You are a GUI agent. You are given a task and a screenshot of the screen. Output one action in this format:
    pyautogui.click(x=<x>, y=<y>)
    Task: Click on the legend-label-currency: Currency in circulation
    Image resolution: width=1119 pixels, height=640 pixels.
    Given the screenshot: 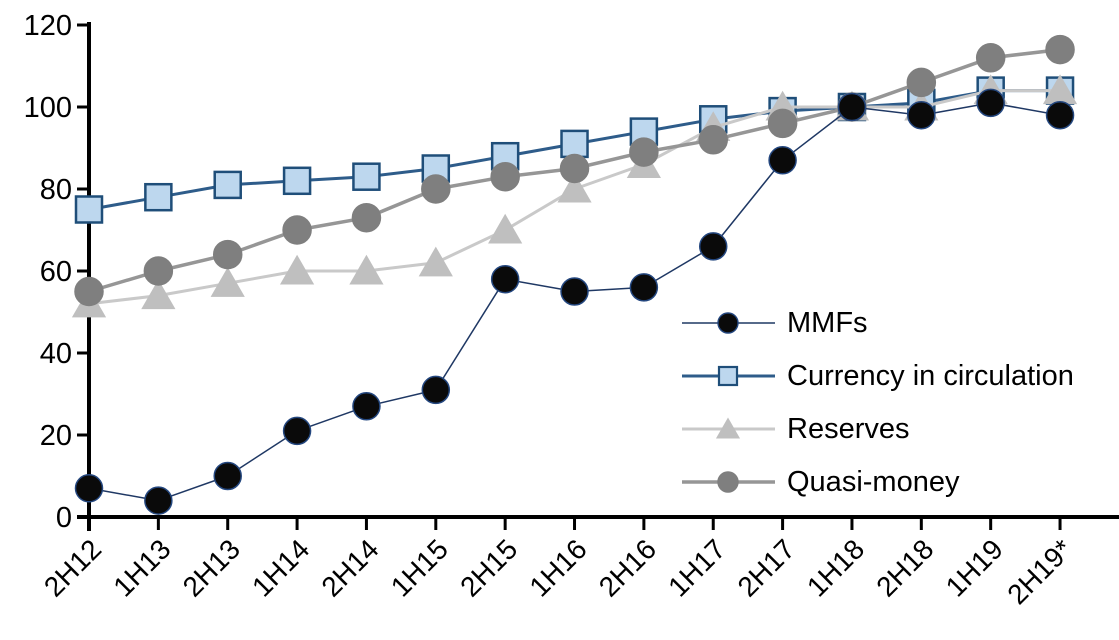 What is the action you would take?
    pyautogui.click(x=930, y=375)
    